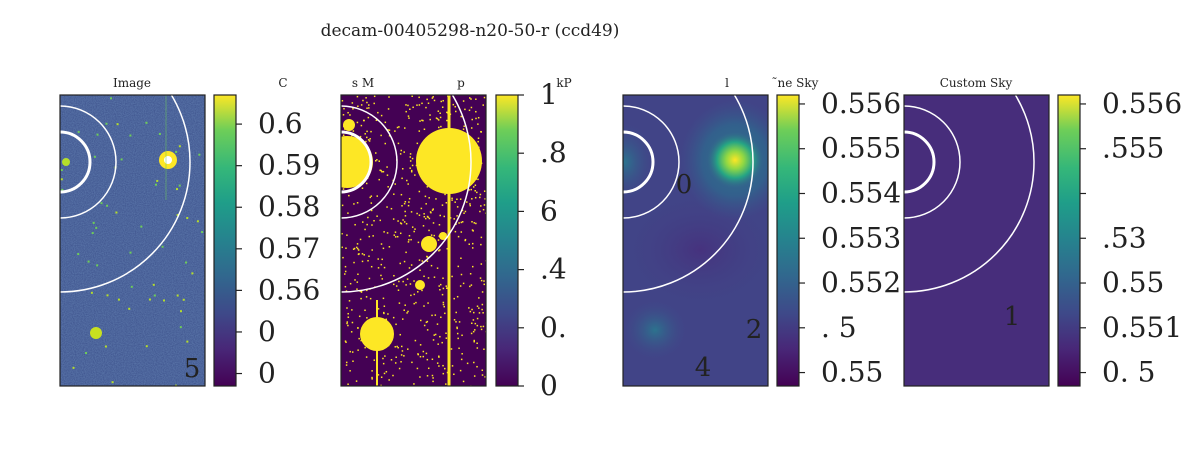  What do you see at coordinates (413, 240) in the screenshot?
I see `panel-mask-frame` at bounding box center [413, 240].